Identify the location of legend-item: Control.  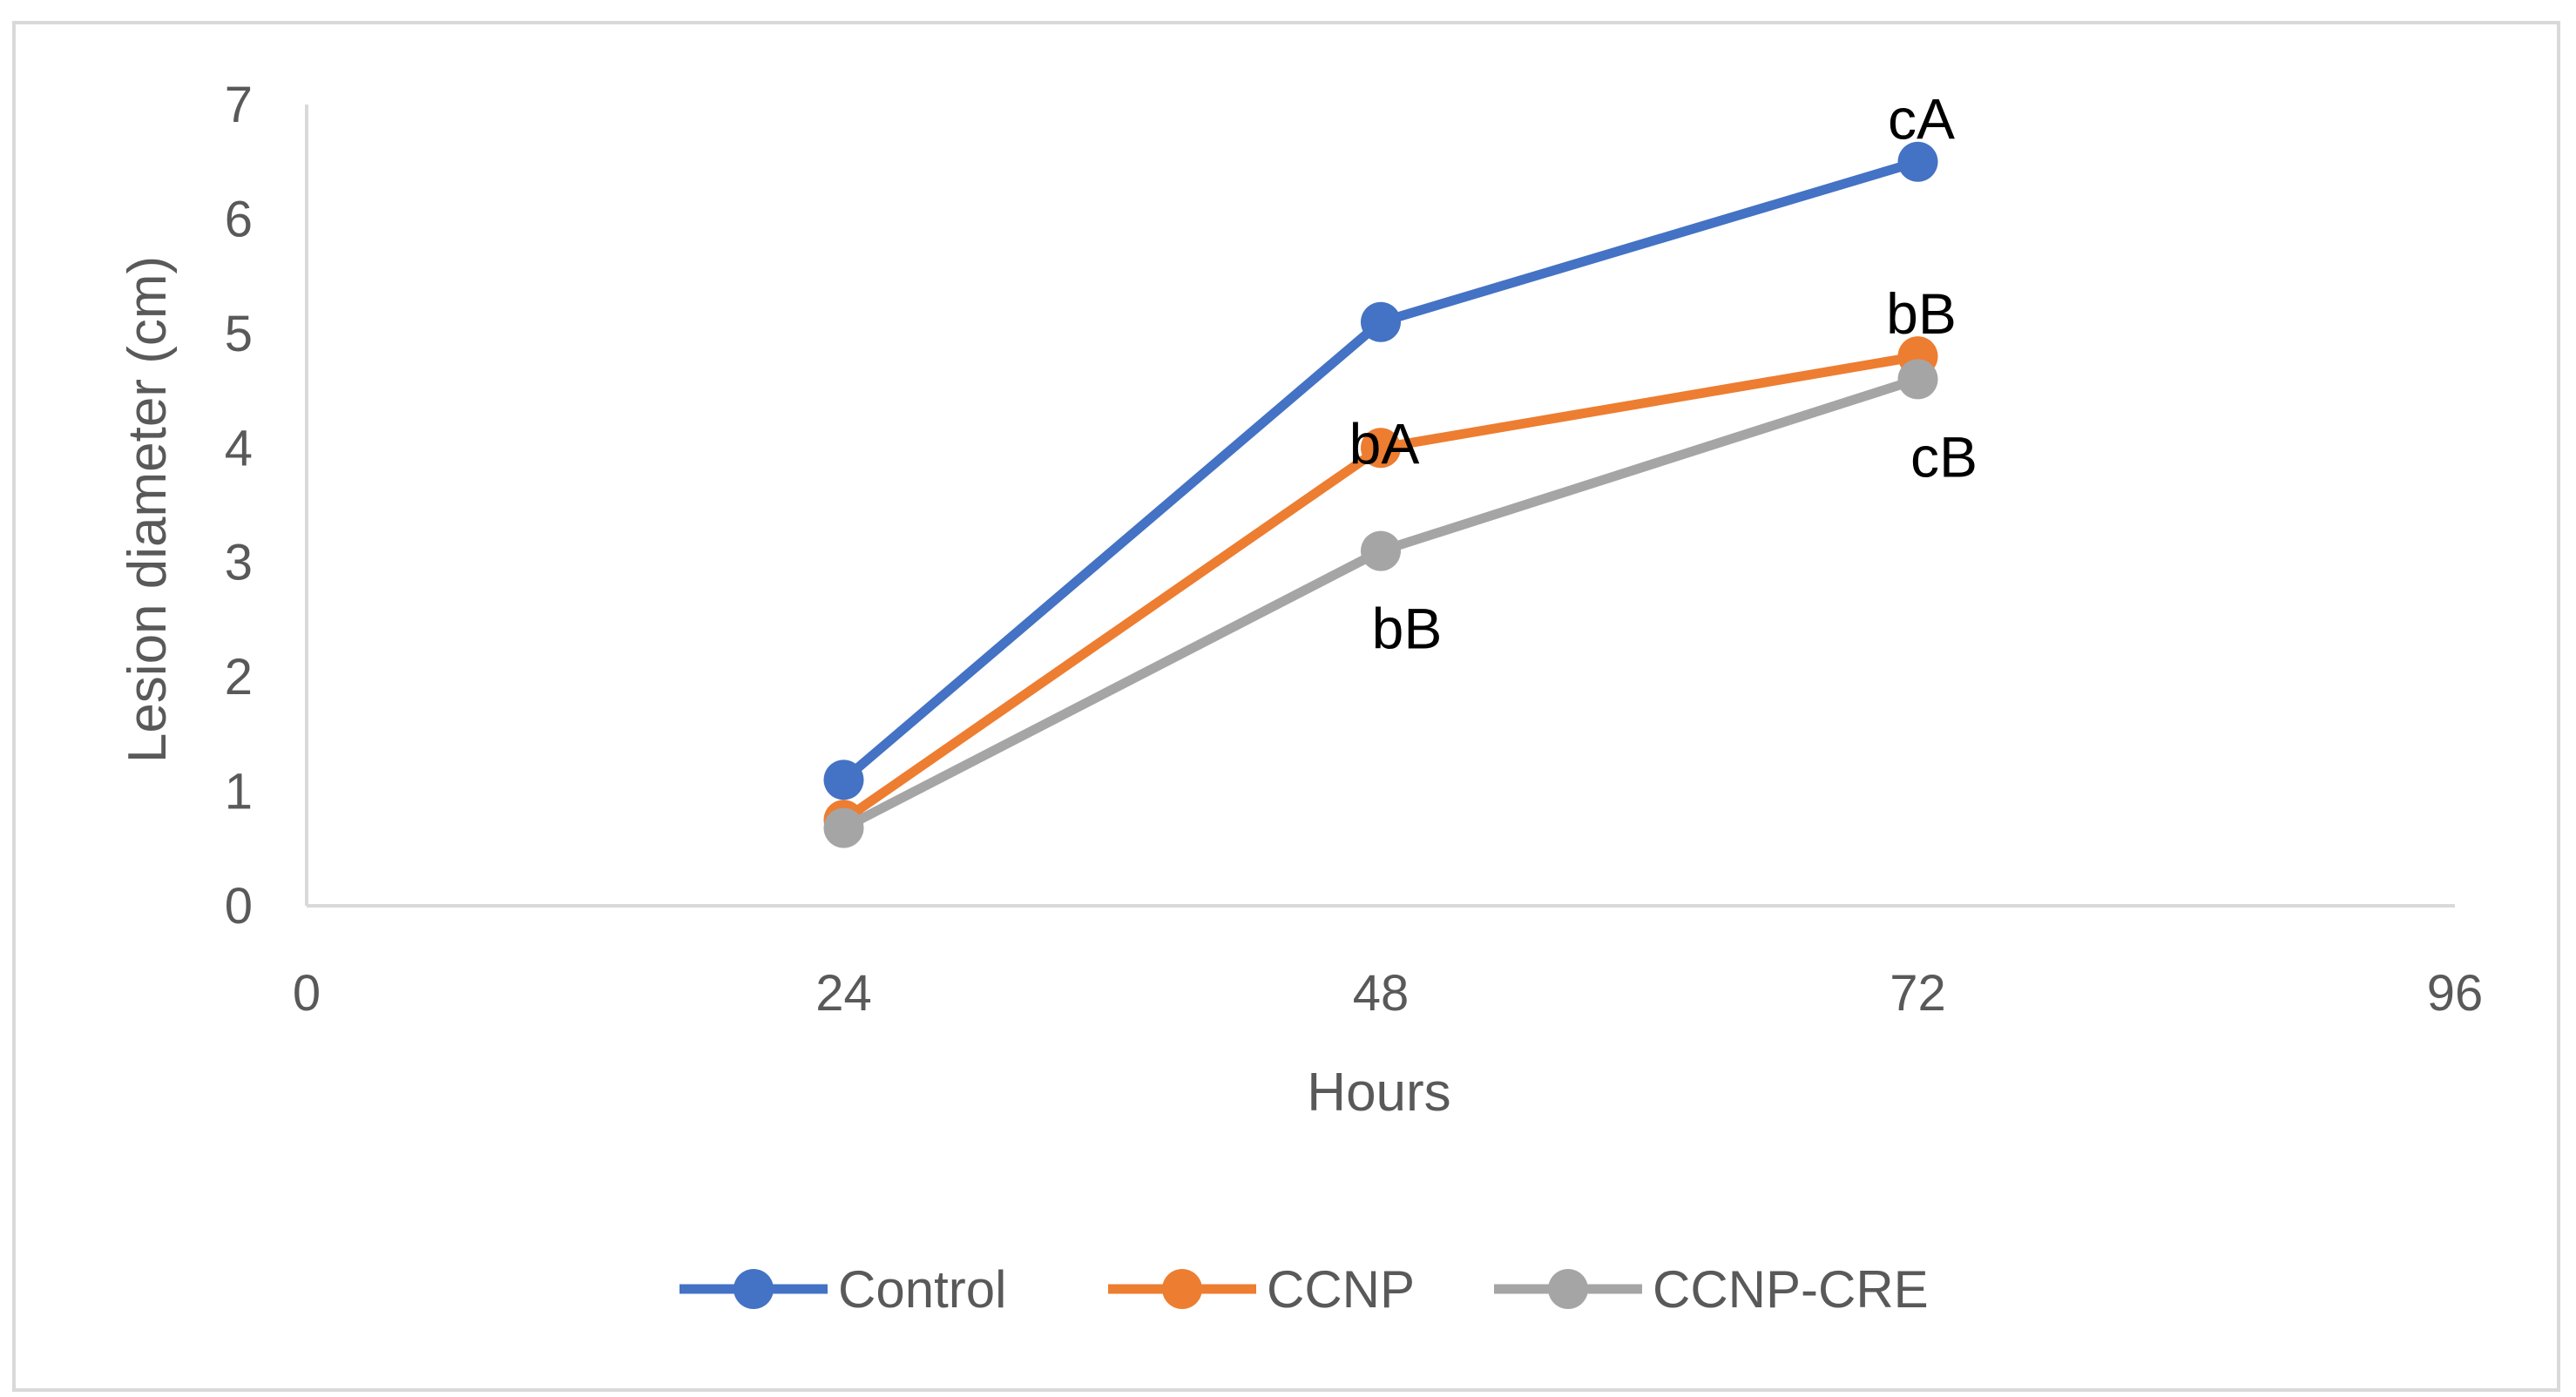
(842, 1289).